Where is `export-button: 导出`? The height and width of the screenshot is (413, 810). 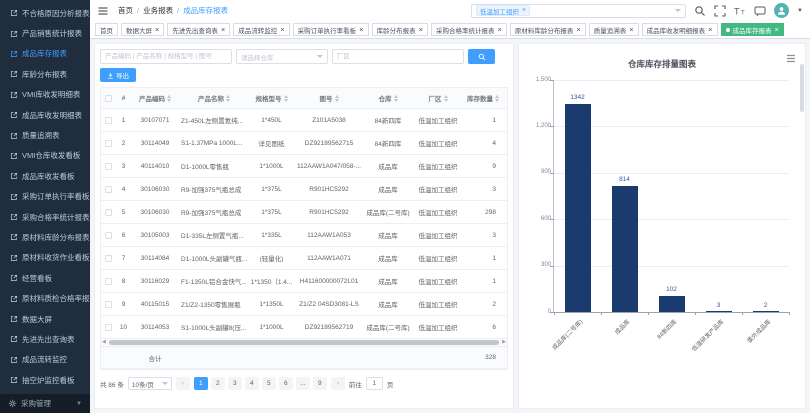 export-button: 导出 is located at coordinates (118, 75).